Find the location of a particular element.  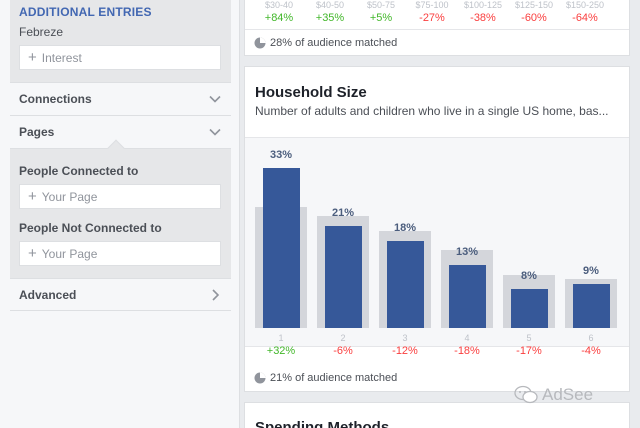

interest-placeholder: Interest is located at coordinates (61, 57).